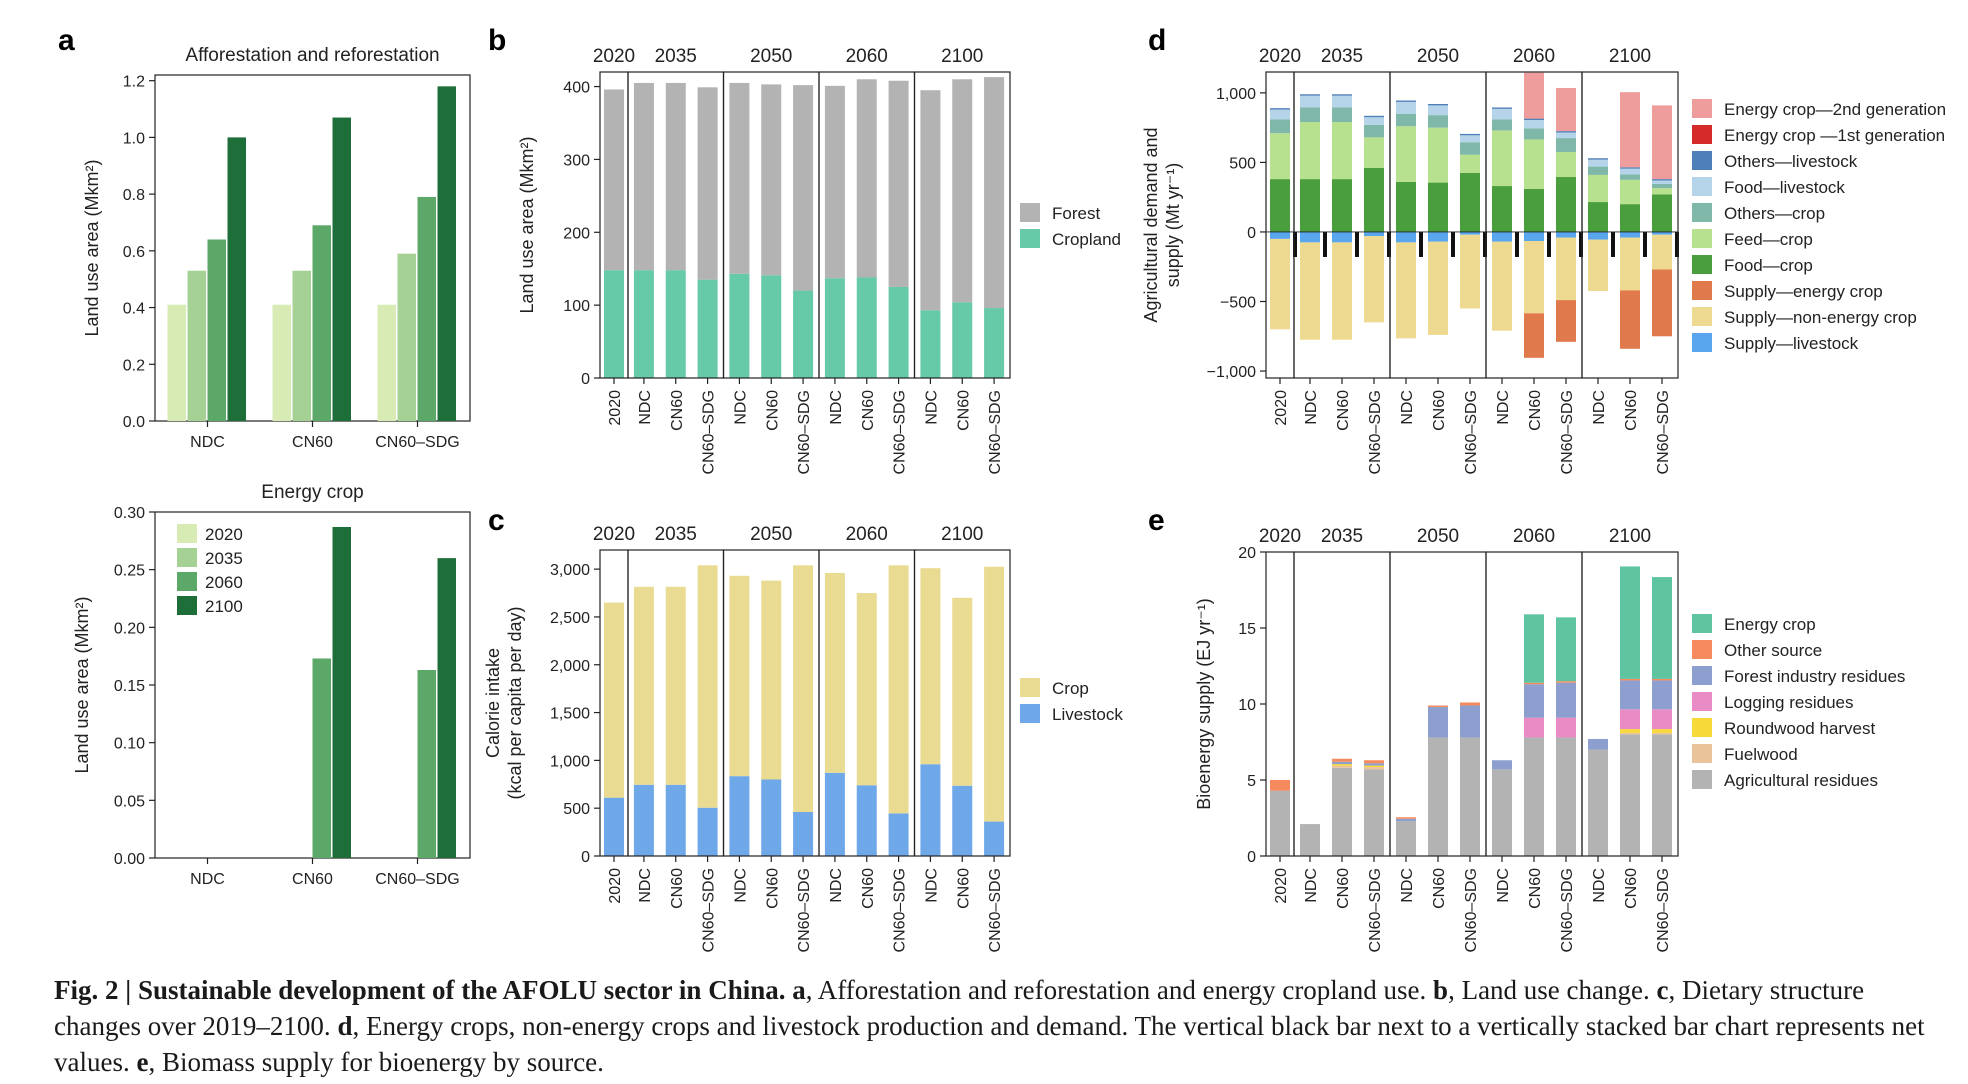 The image size is (1968, 1084). Describe the element at coordinates (1247, 629) in the screenshot. I see `chart-e-ytick-label-3: 15` at that location.